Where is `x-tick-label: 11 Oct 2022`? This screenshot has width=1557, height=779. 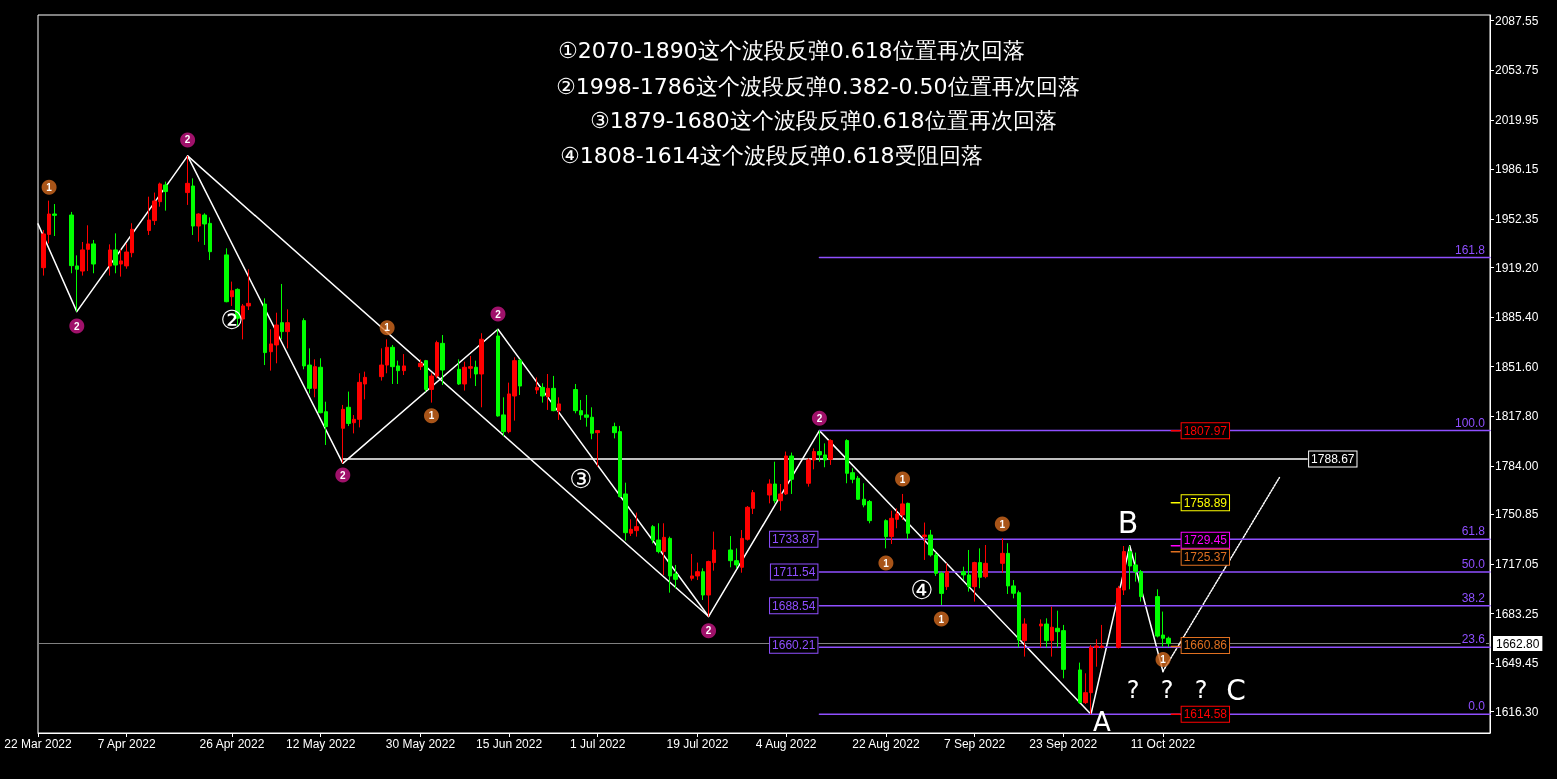 x-tick-label: 11 Oct 2022 is located at coordinates (1163, 744).